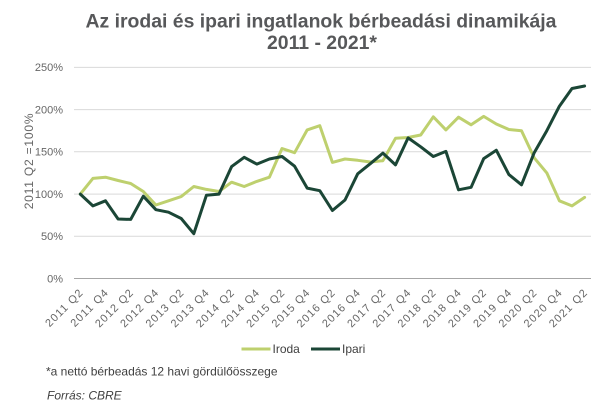 This screenshot has width=613, height=420. I want to click on svg-text: 2011 Q2 =100%, so click(29, 161).